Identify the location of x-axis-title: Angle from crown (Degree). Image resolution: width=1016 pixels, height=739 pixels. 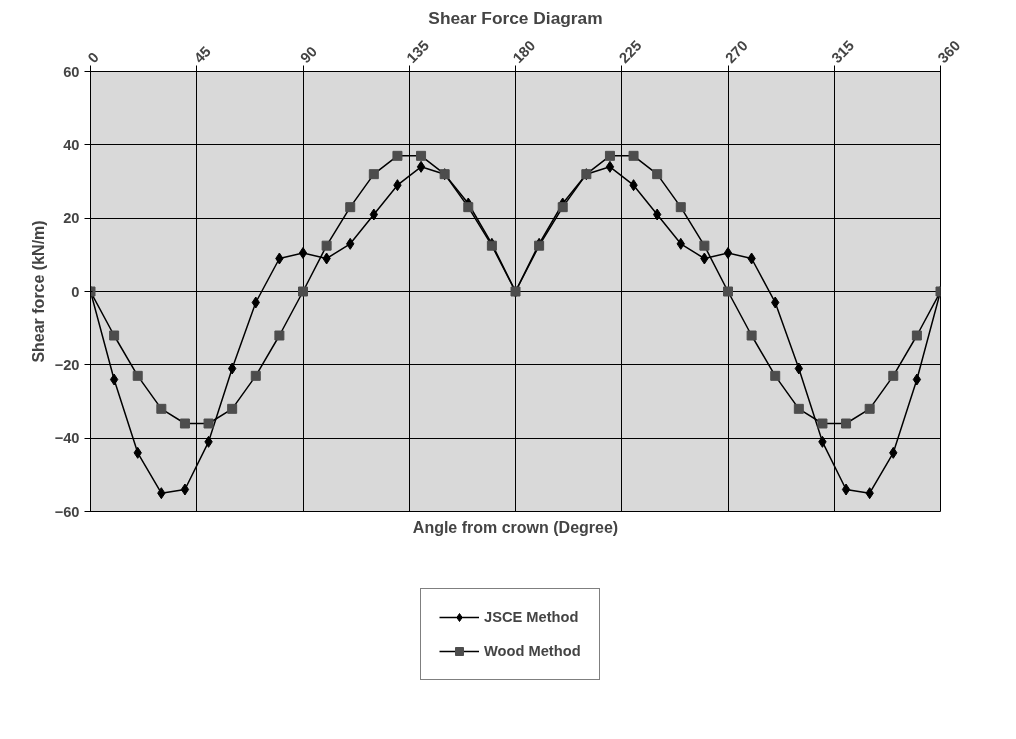
(515, 527).